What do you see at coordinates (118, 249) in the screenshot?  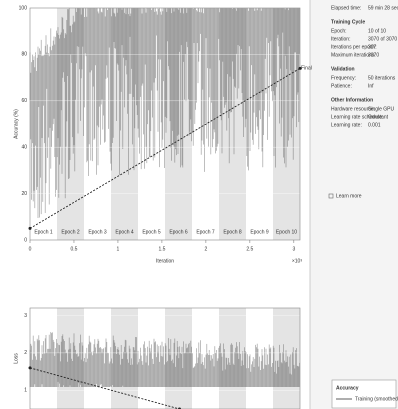 I see `x-tick-label: 1` at bounding box center [118, 249].